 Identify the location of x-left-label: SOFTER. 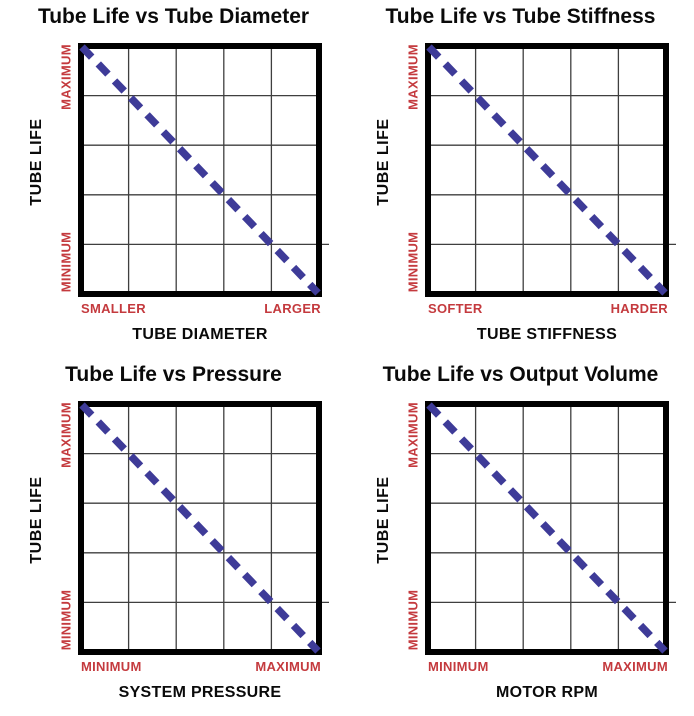
(455, 308).